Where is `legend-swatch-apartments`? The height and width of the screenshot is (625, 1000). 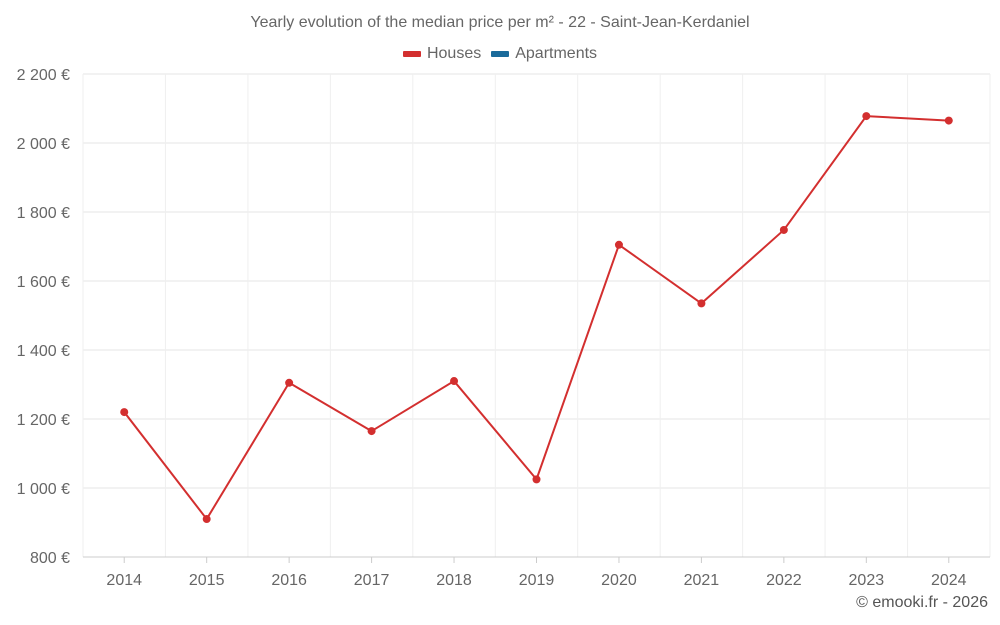
legend-swatch-apartments is located at coordinates (500, 54).